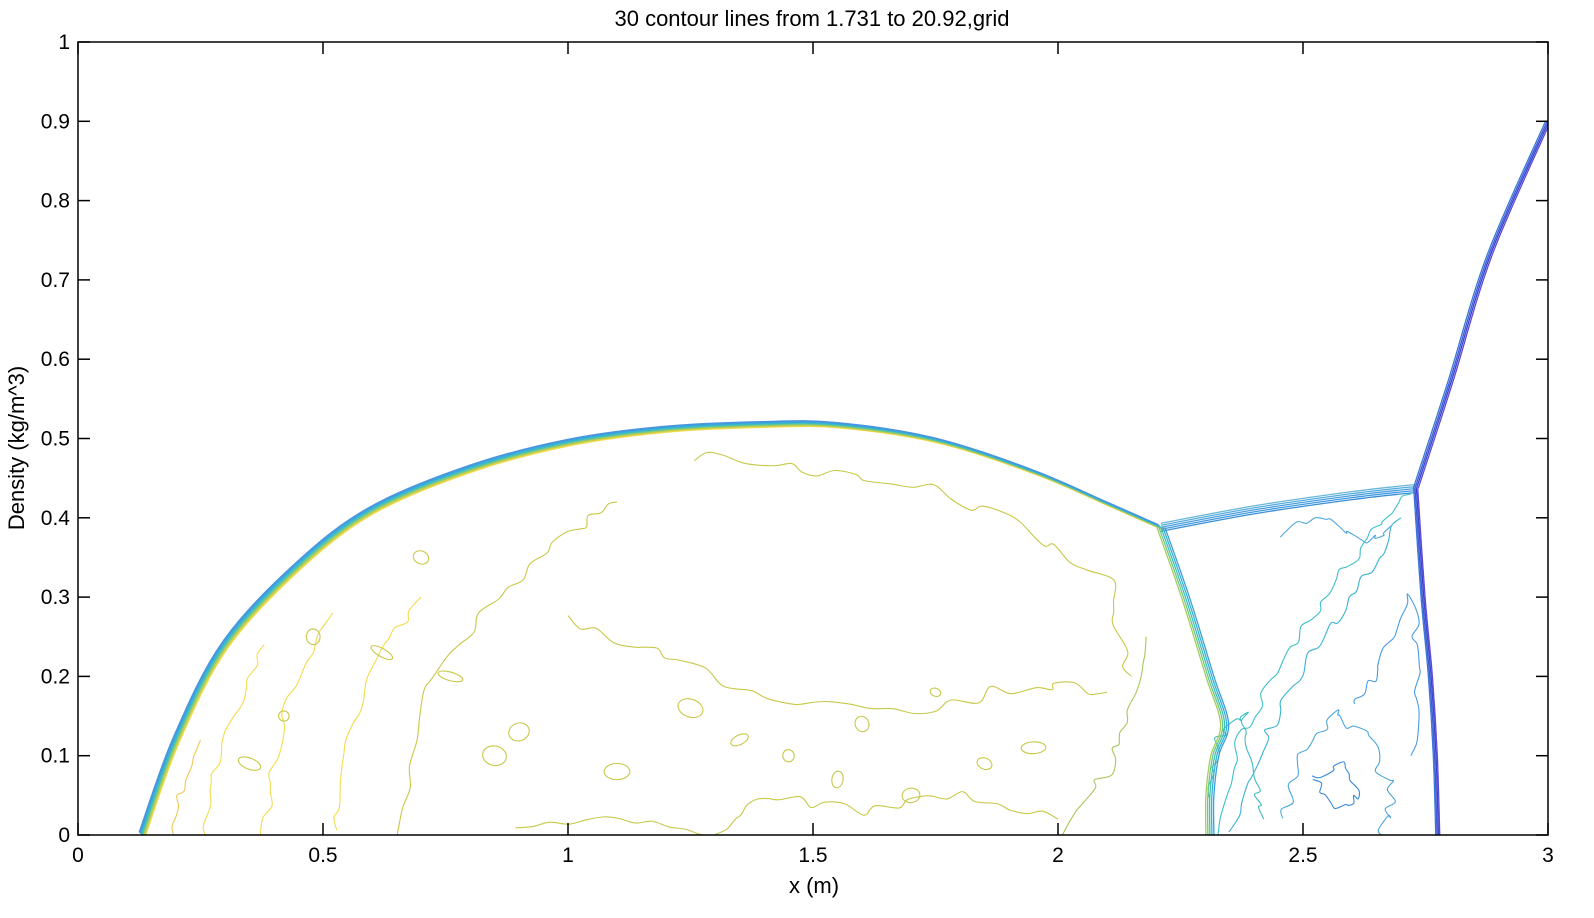 Image resolution: width=1594 pixels, height=918 pixels. Describe the element at coordinates (1302, 855) in the screenshot. I see `x-tick-label: 2.5` at that location.